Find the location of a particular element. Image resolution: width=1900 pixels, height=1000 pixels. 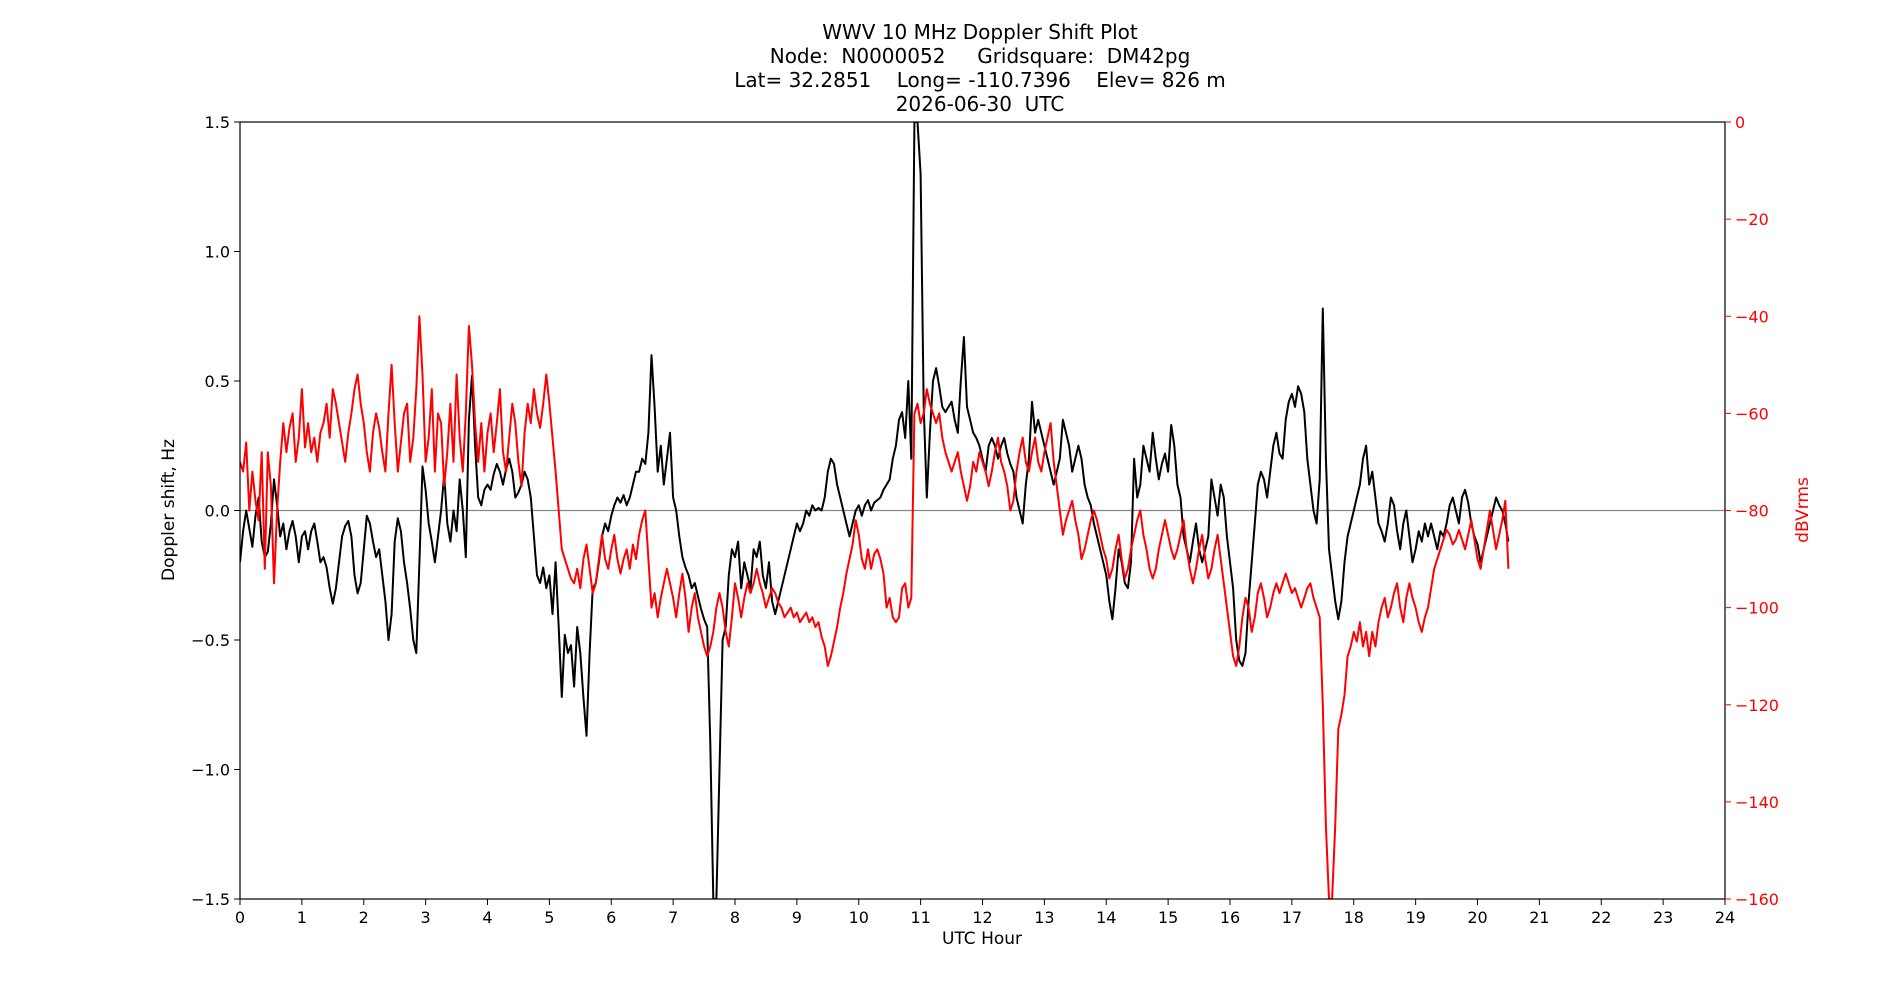

x-tick-label: 24 is located at coordinates (1725, 917).